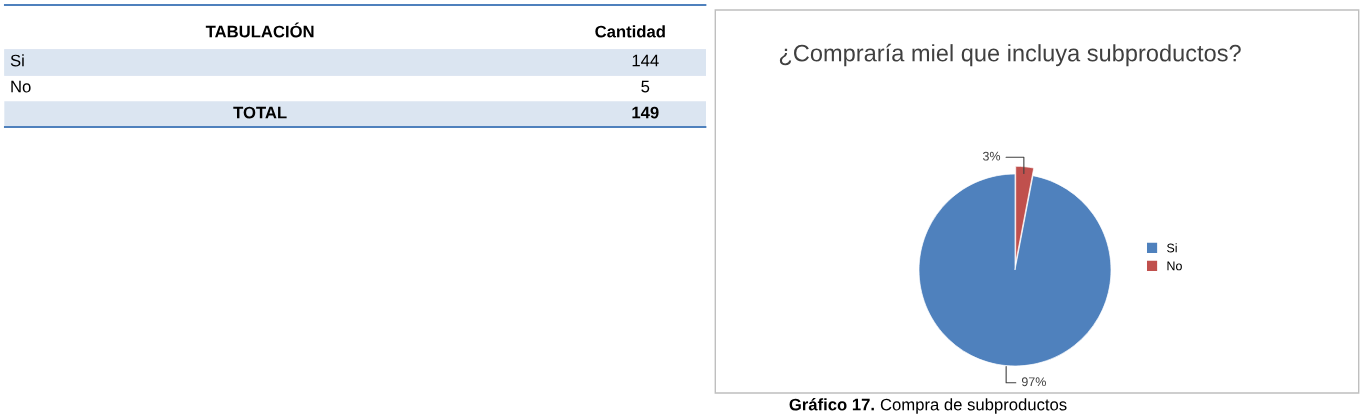 The image size is (1366, 417). What do you see at coordinates (21, 86) in the screenshot?
I see `category-label: No` at bounding box center [21, 86].